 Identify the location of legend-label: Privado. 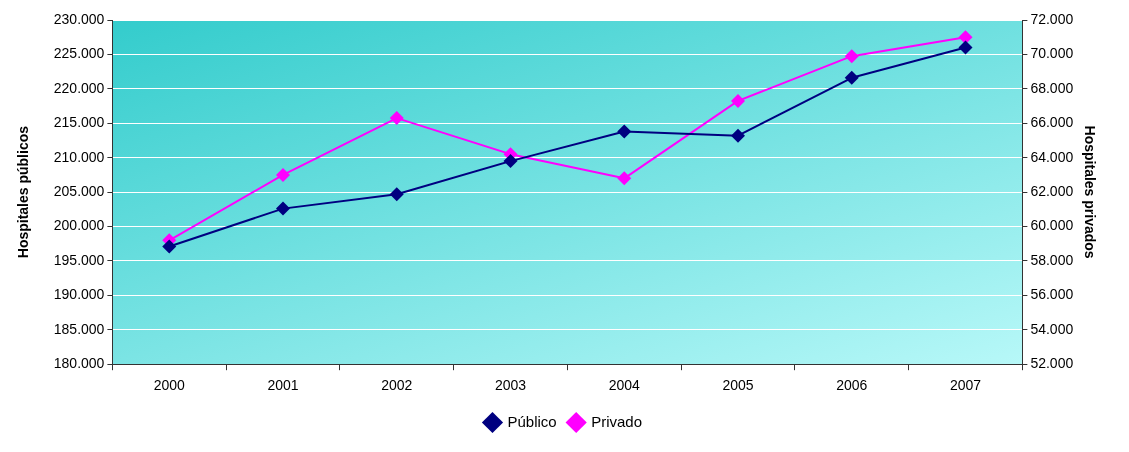
(617, 421).